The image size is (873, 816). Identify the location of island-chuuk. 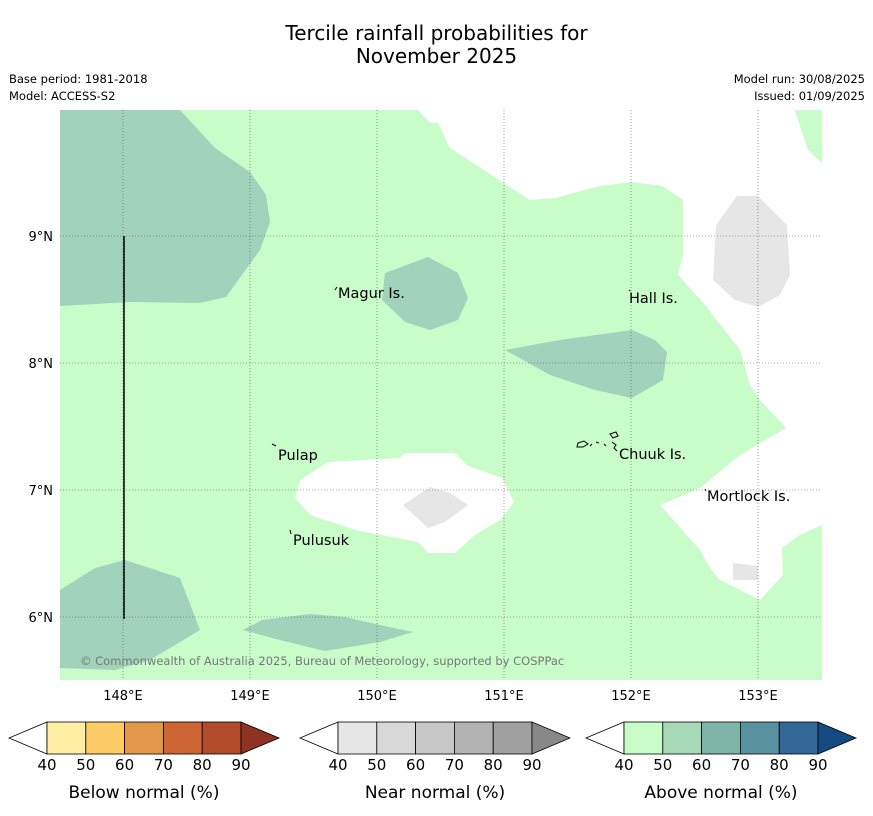
(597, 441).